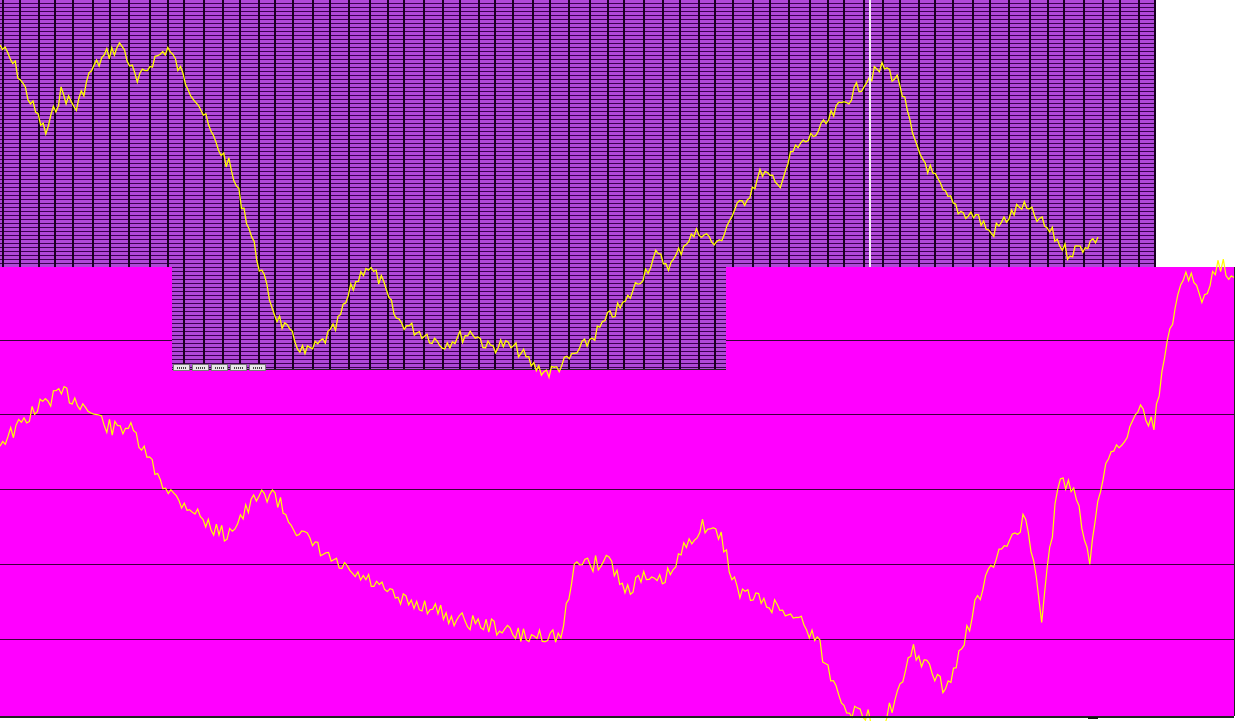  Describe the element at coordinates (870, 133) in the screenshot. I see `column-separator-line` at that location.